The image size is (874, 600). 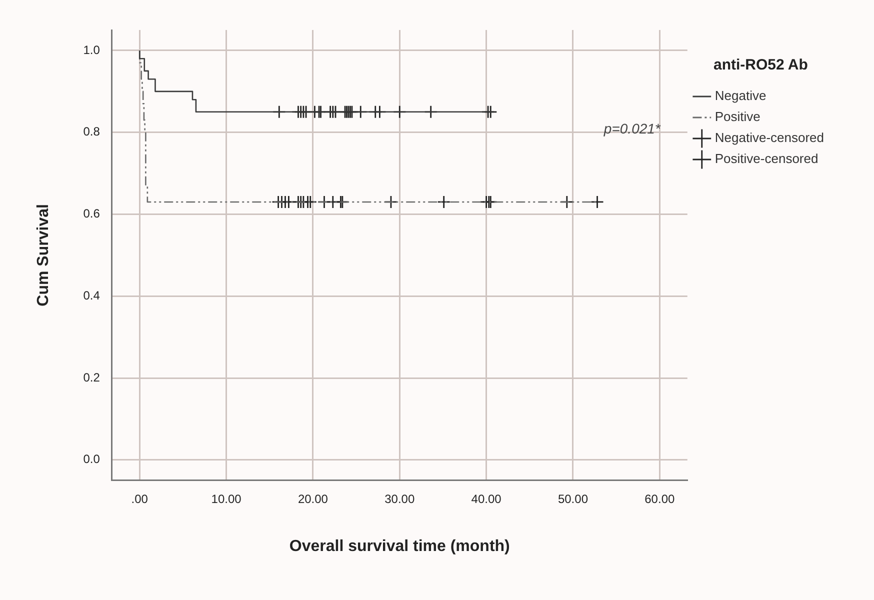 What do you see at coordinates (91, 131) in the screenshot?
I see `y-tick-label: 0.8` at bounding box center [91, 131].